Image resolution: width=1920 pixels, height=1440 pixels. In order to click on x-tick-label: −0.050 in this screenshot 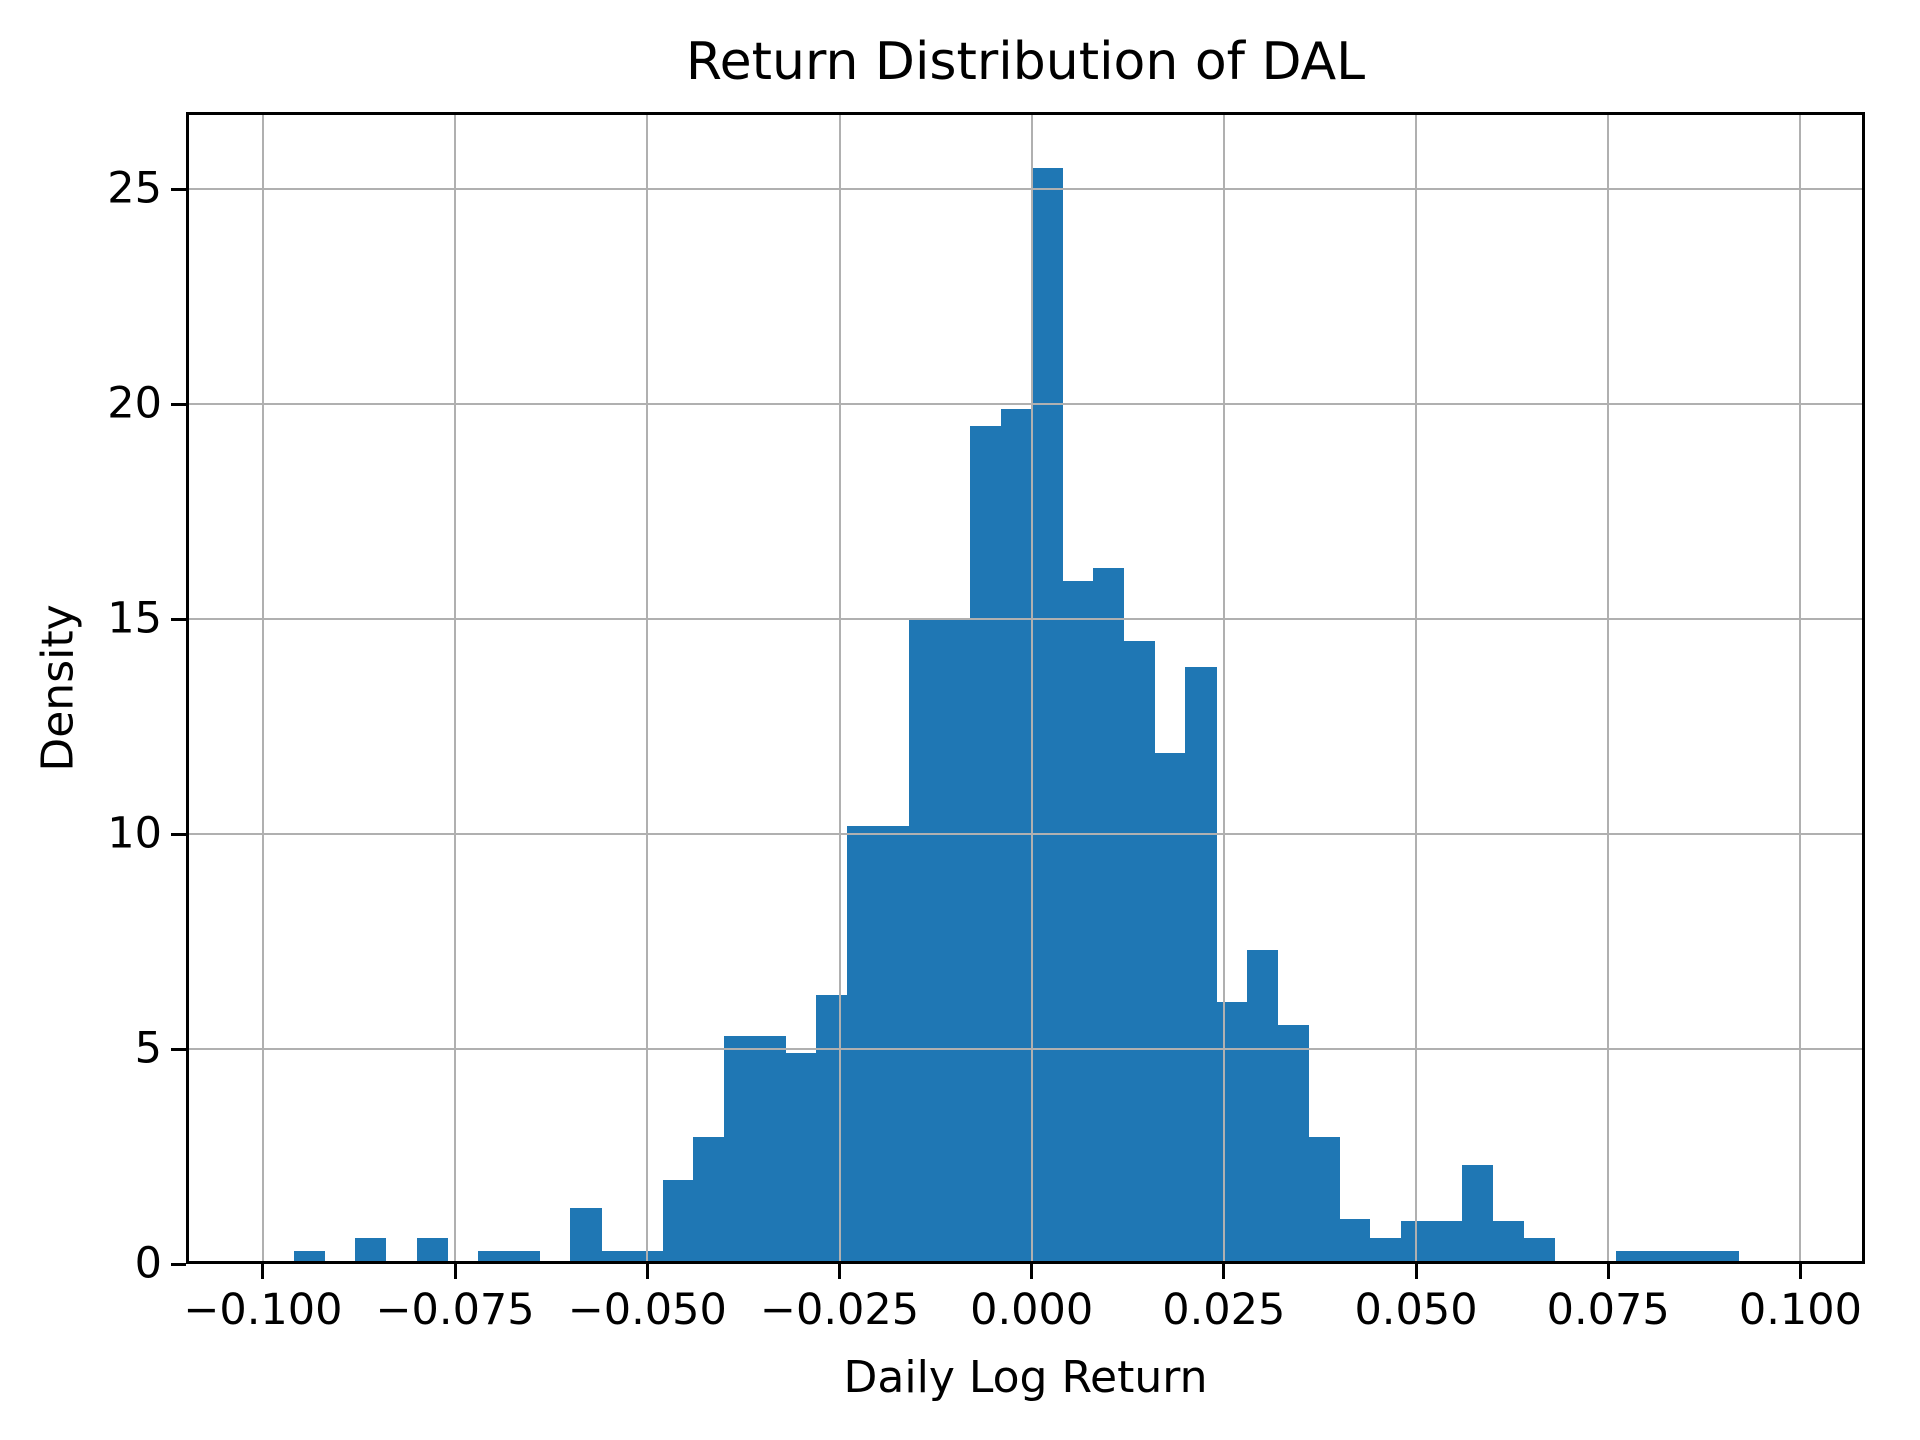, I will do `click(647, 1310)`.